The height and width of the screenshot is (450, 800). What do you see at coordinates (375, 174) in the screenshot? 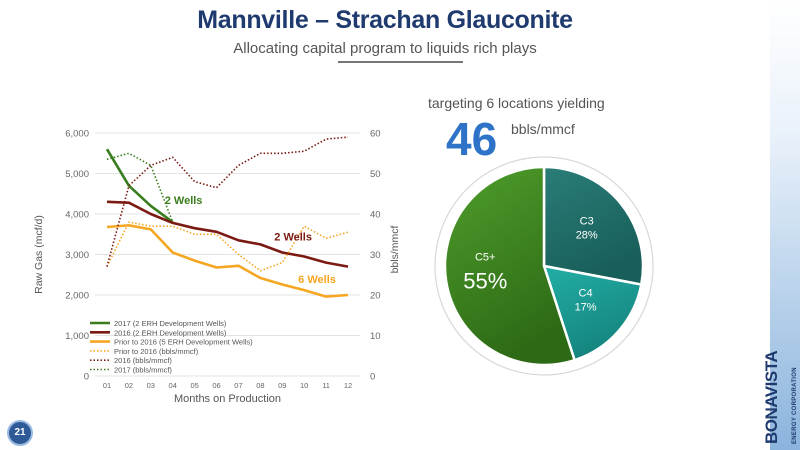
I see `y2-tick-label: 50` at bounding box center [375, 174].